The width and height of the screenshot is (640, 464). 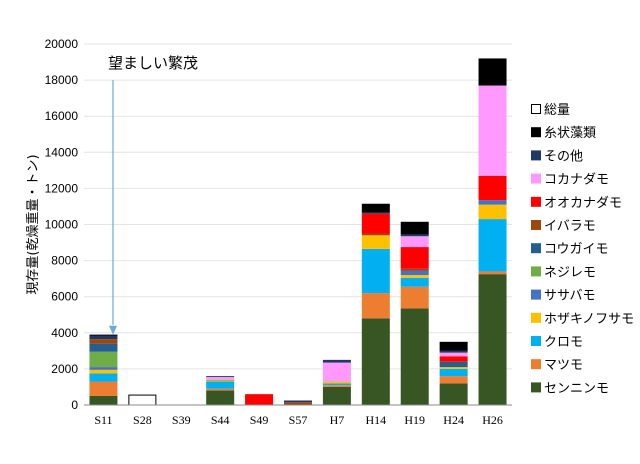 I want to click on x-tick-label: S28, so click(x=142, y=420).